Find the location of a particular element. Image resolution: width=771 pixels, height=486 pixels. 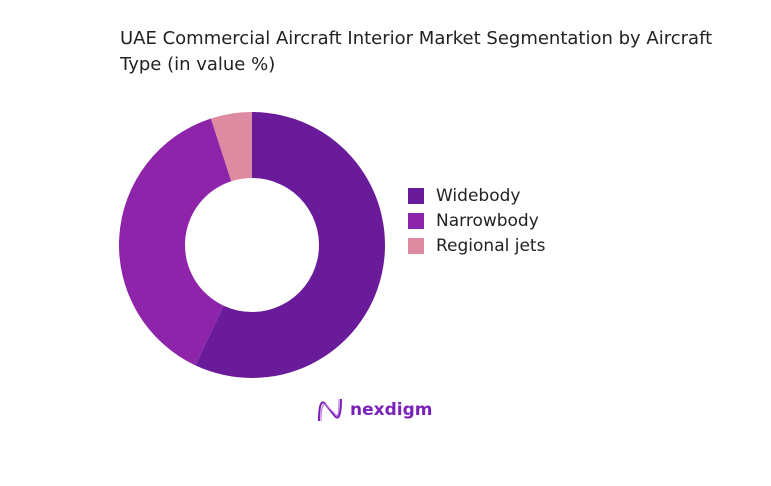

donut-slice-regional-jets is located at coordinates (231, 147).